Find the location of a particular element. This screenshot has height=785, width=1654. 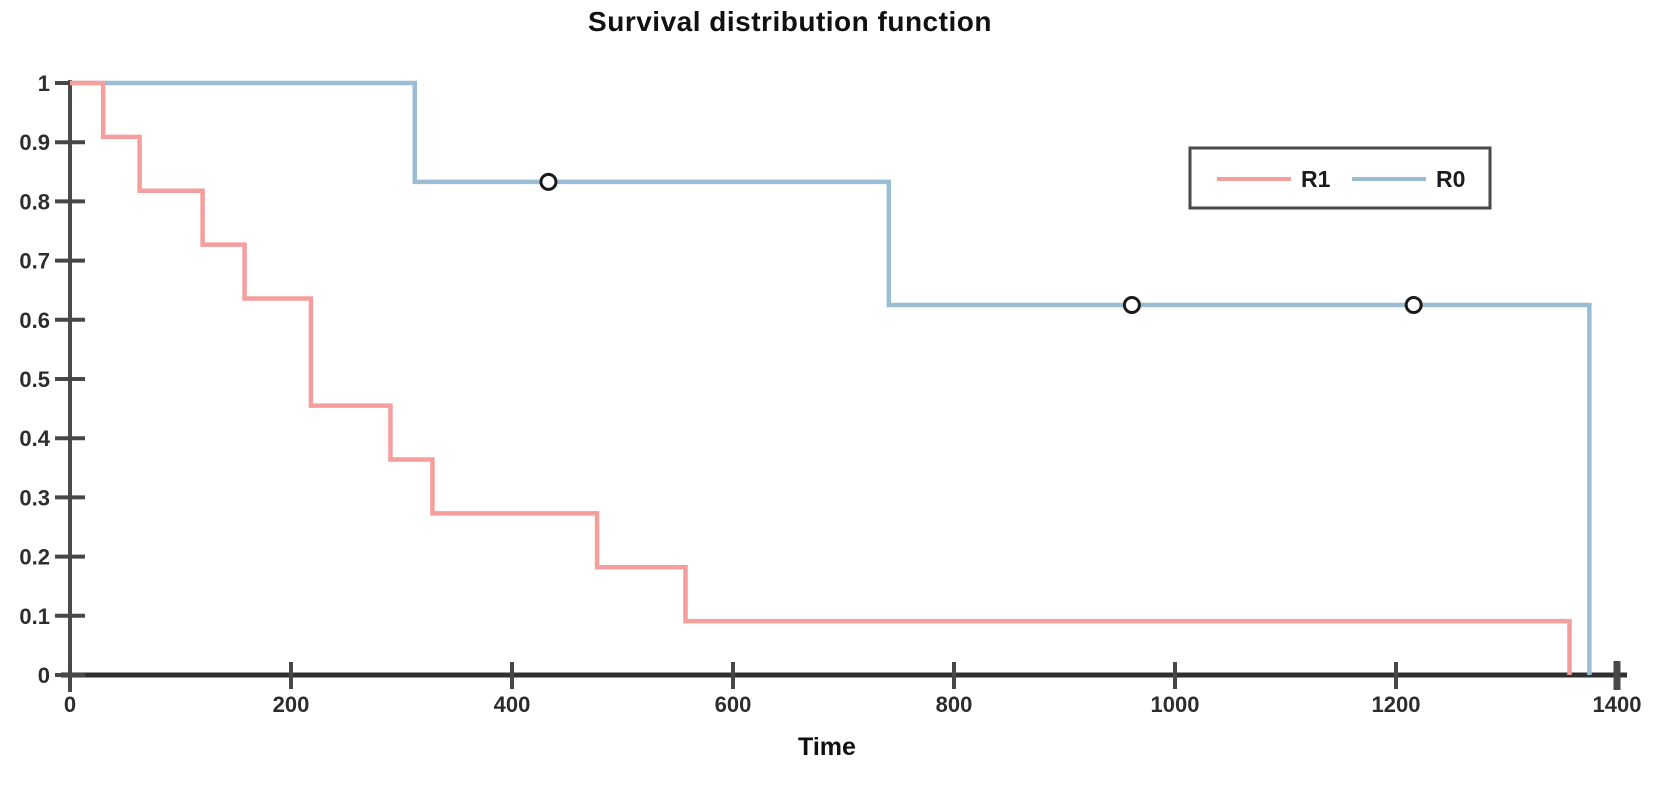

y-tick-label: 0.3 is located at coordinates (34, 497).